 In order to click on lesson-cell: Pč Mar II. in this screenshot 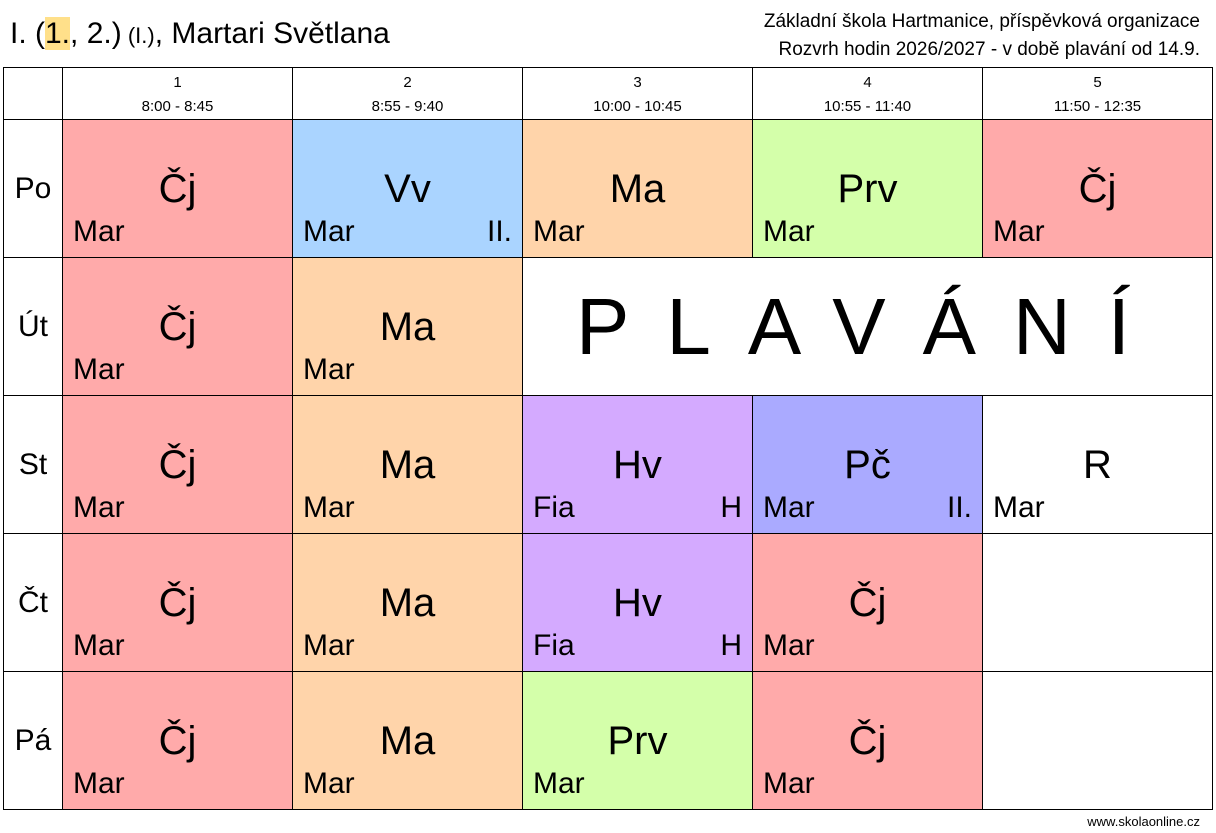, I will do `click(867, 464)`.